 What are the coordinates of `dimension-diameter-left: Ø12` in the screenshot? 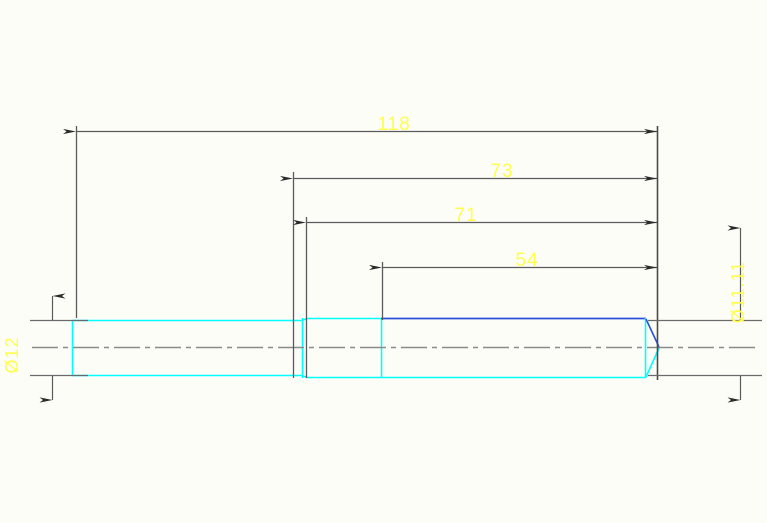 It's located at (45, 348).